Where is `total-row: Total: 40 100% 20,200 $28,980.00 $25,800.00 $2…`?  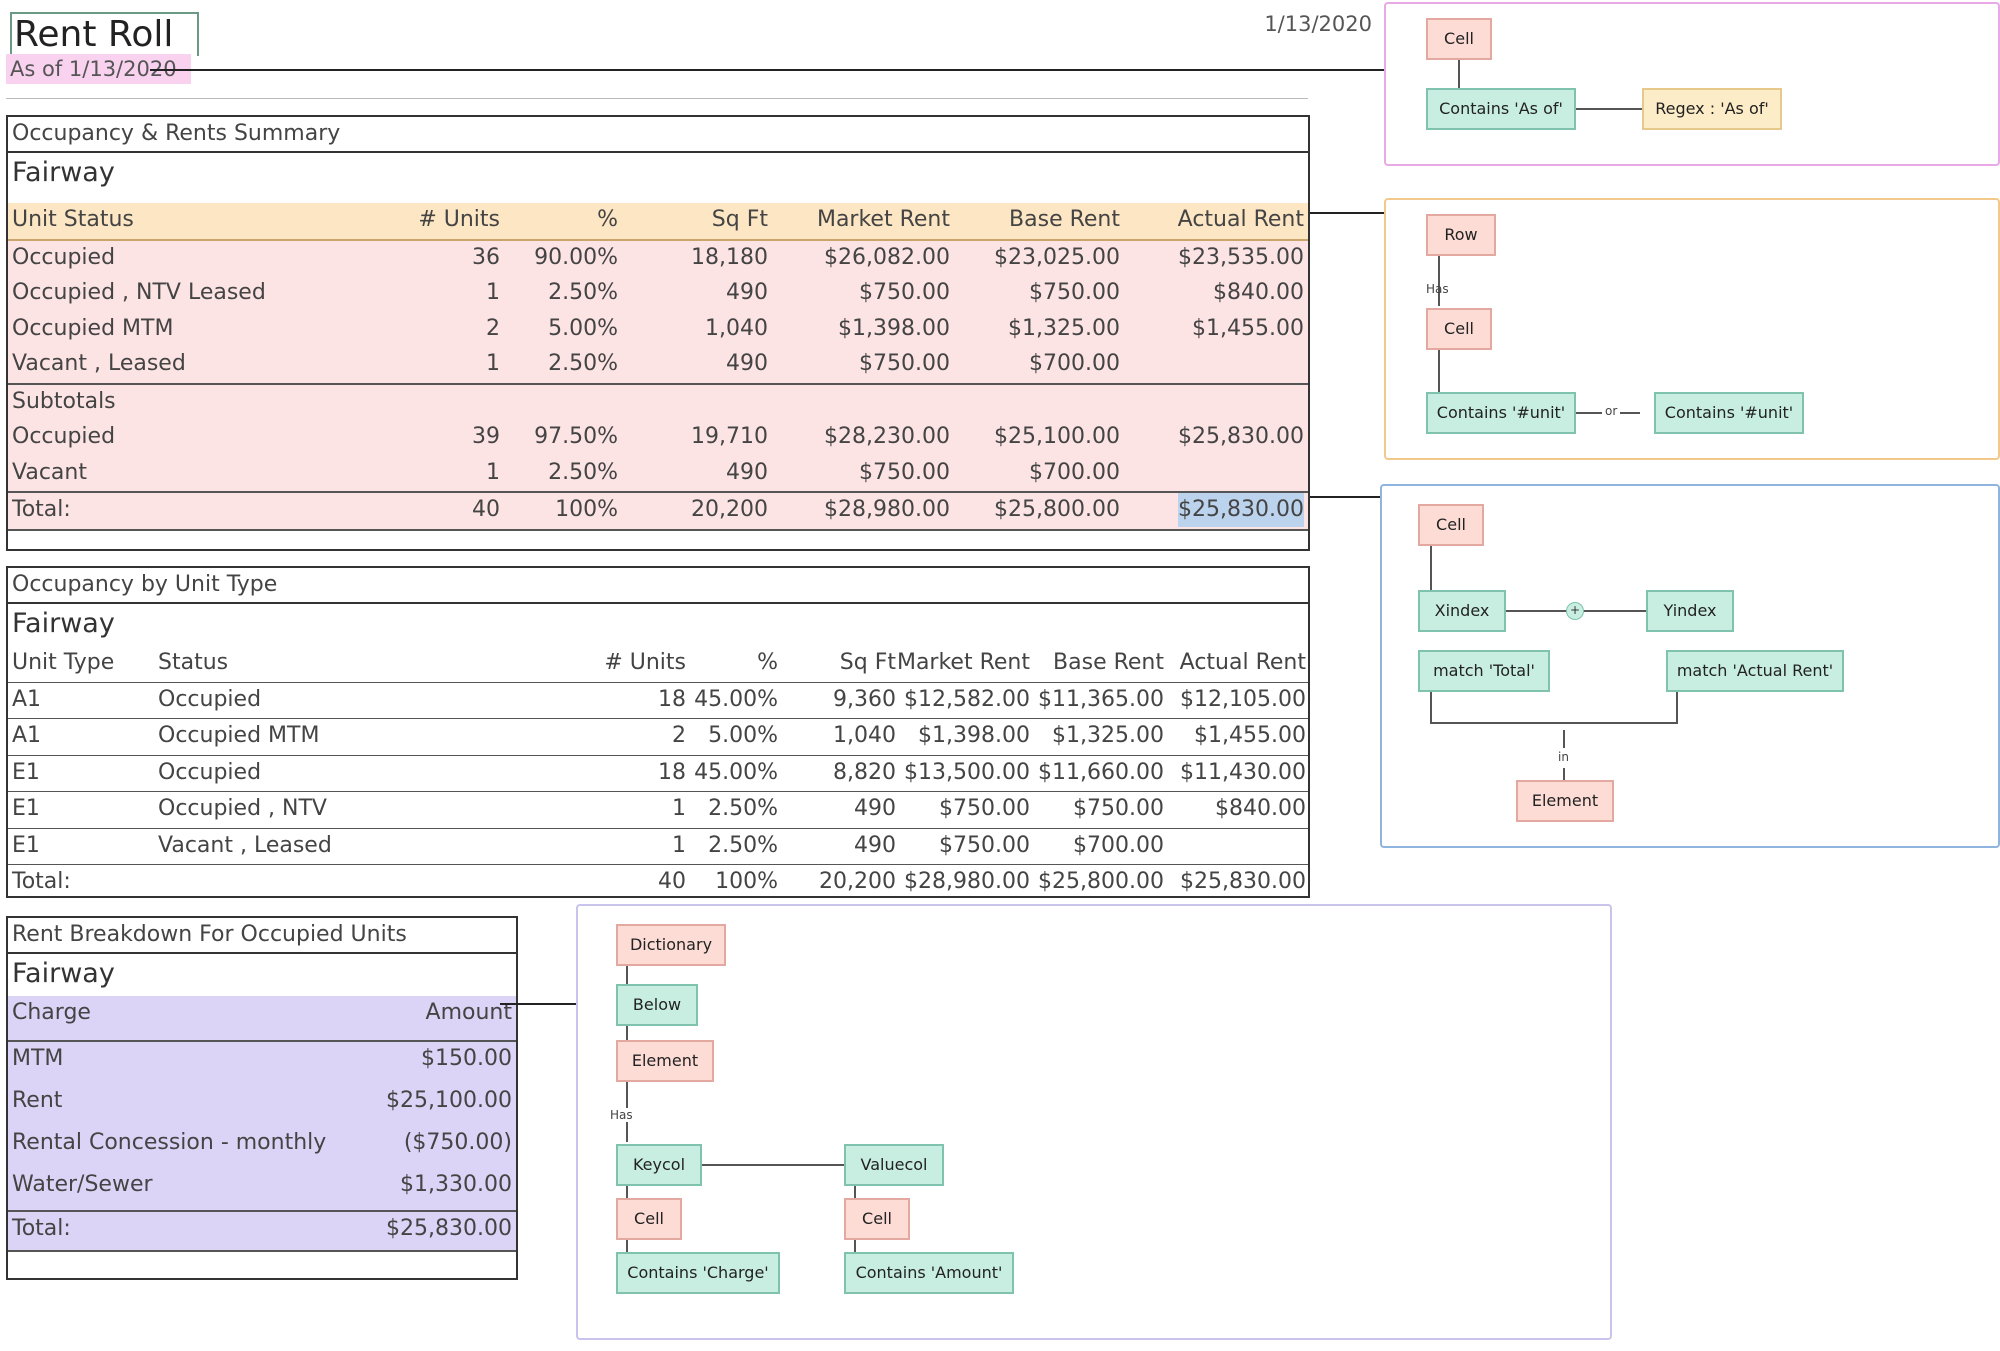 total-row: Total: 40 100% 20,200 $28,980.00 $25,800.00 $2… is located at coordinates (658, 511).